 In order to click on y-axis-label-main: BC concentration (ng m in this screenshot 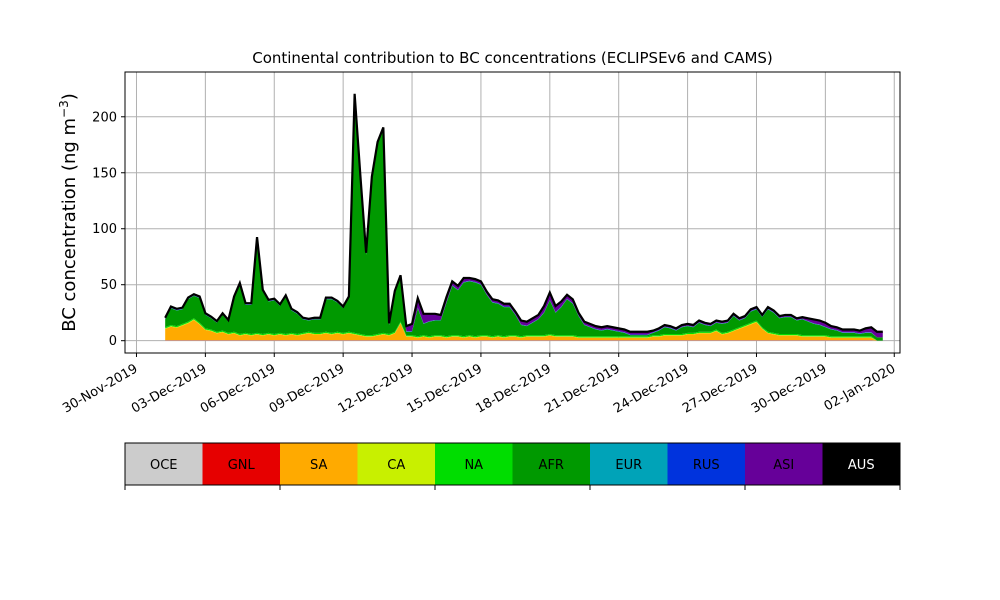, I will do `click(69, 225)`.